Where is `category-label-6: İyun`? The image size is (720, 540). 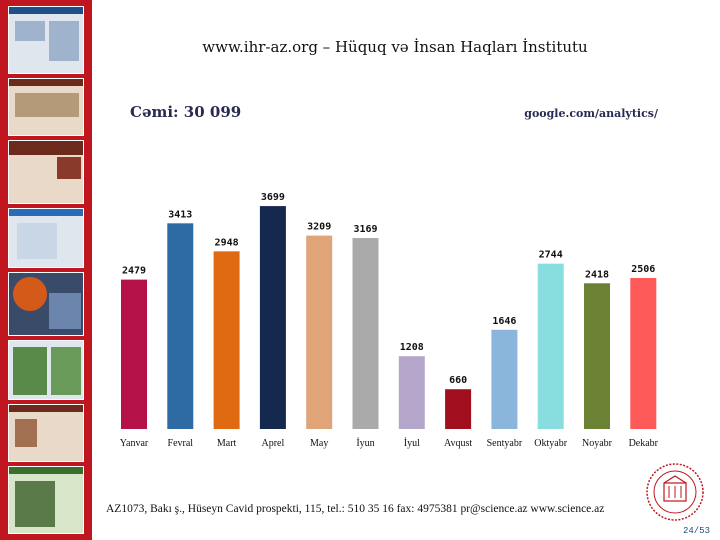
category-label-6: İyun is located at coordinates (365, 443).